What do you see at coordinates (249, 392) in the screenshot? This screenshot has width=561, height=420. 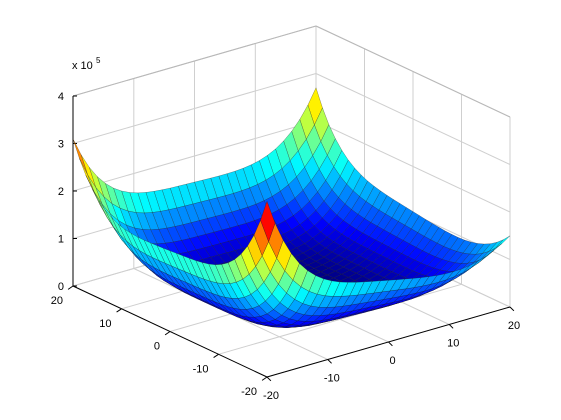 I see `y-tick-label: -20` at bounding box center [249, 392].